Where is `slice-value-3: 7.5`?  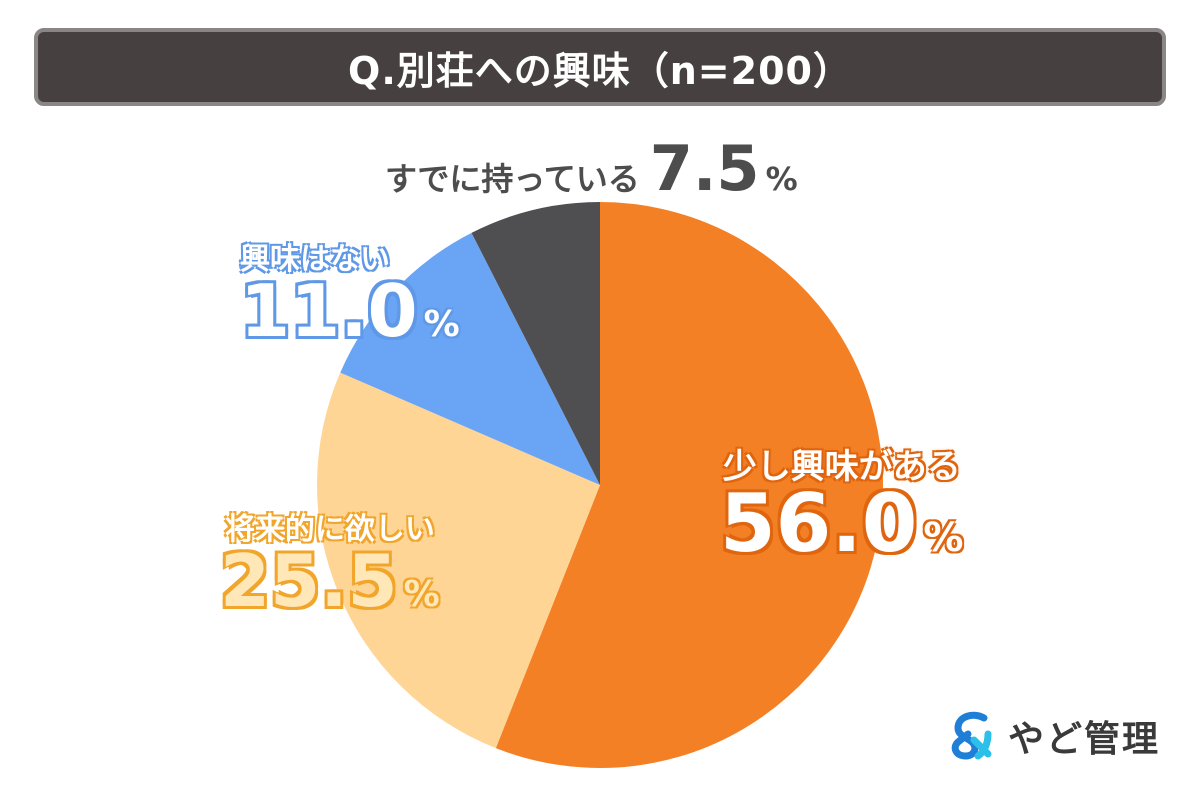 slice-value-3: 7.5 is located at coordinates (704, 168).